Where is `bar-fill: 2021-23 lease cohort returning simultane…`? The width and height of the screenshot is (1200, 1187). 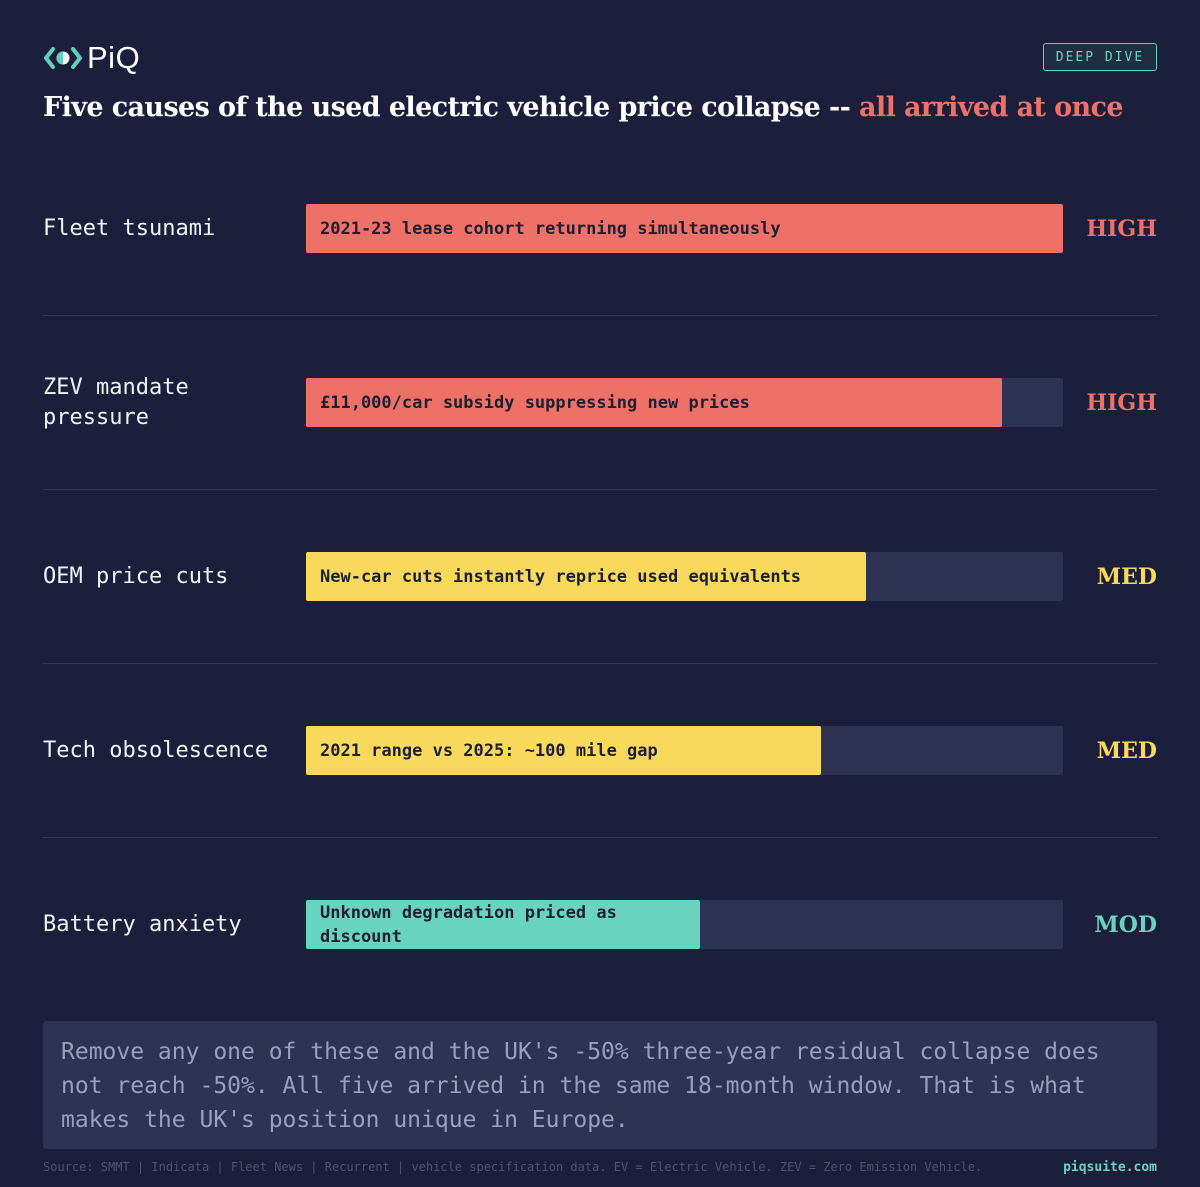 bar-fill: 2021-23 lease cohort returning simultane… is located at coordinates (684, 228).